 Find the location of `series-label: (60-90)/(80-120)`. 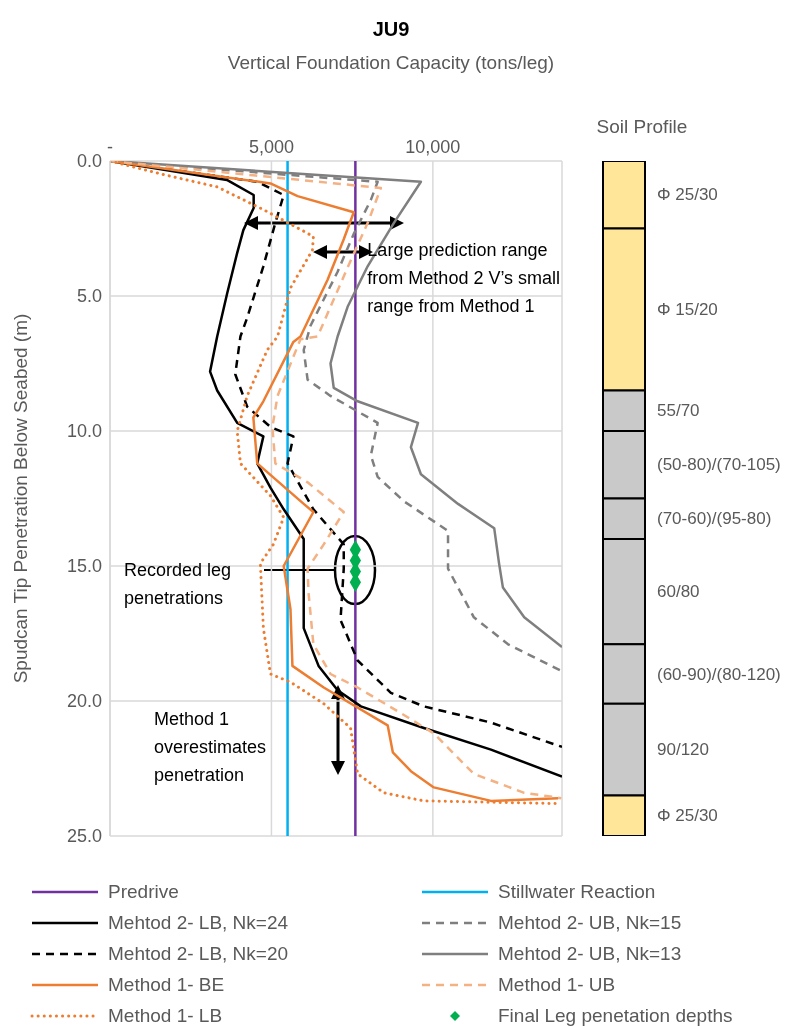

series-label: (60-90)/(80-120) is located at coordinates (719, 674).